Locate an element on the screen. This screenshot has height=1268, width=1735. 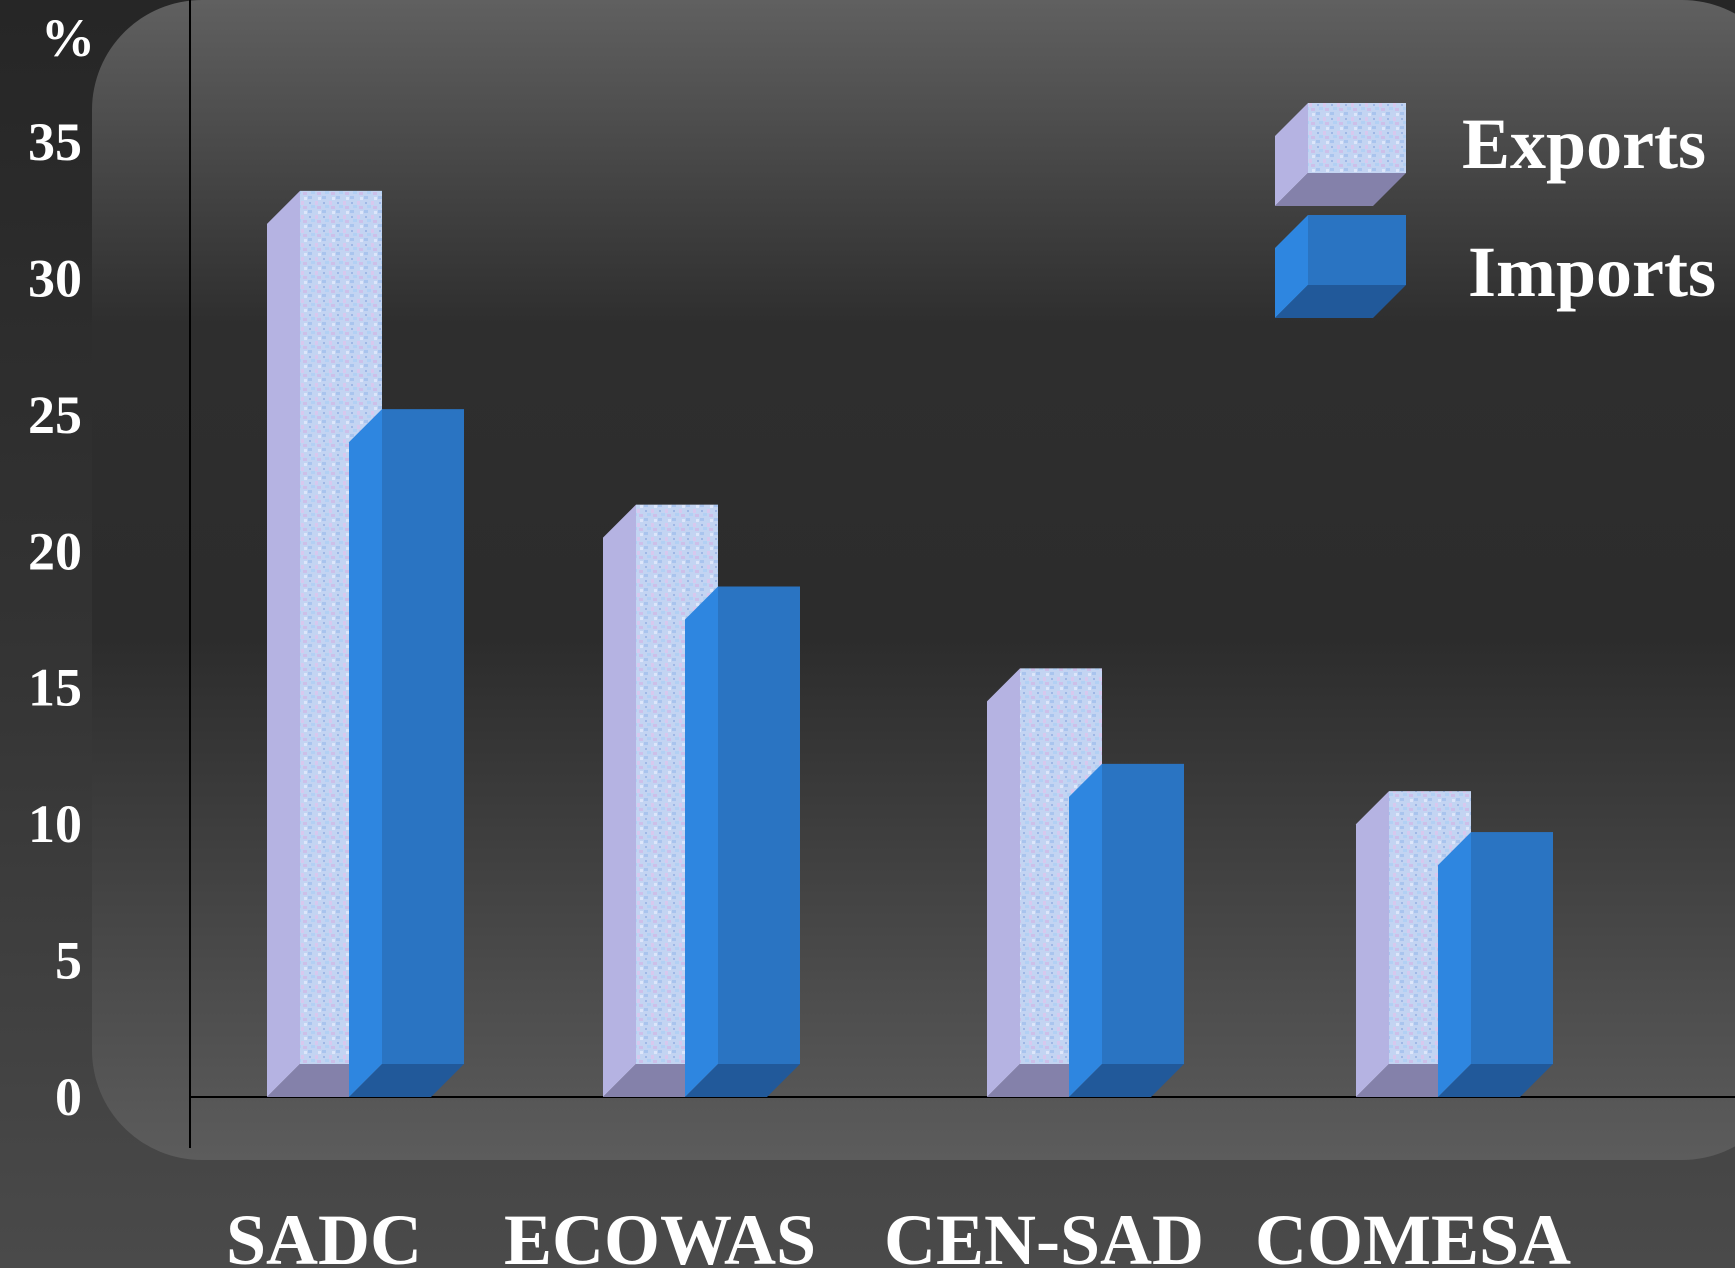
y-tick-label: 0 is located at coordinates (68, 1097).